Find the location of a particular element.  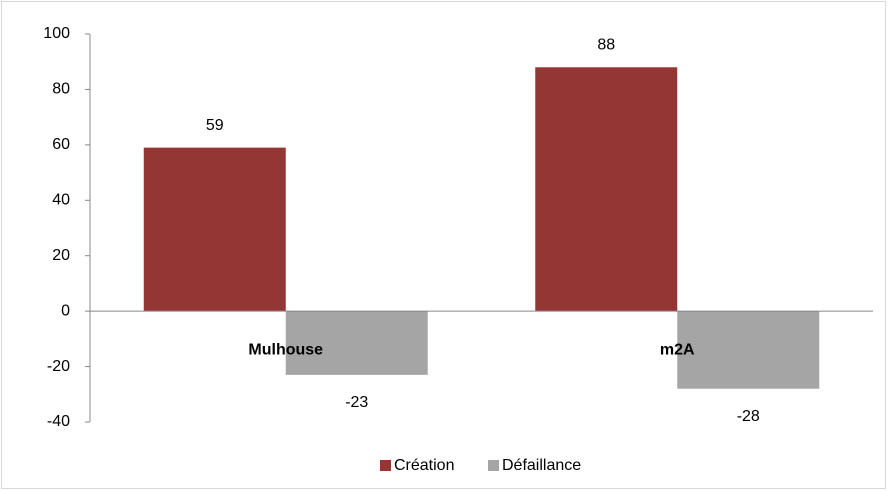

y-tick-label: 100 is located at coordinates (56, 33).